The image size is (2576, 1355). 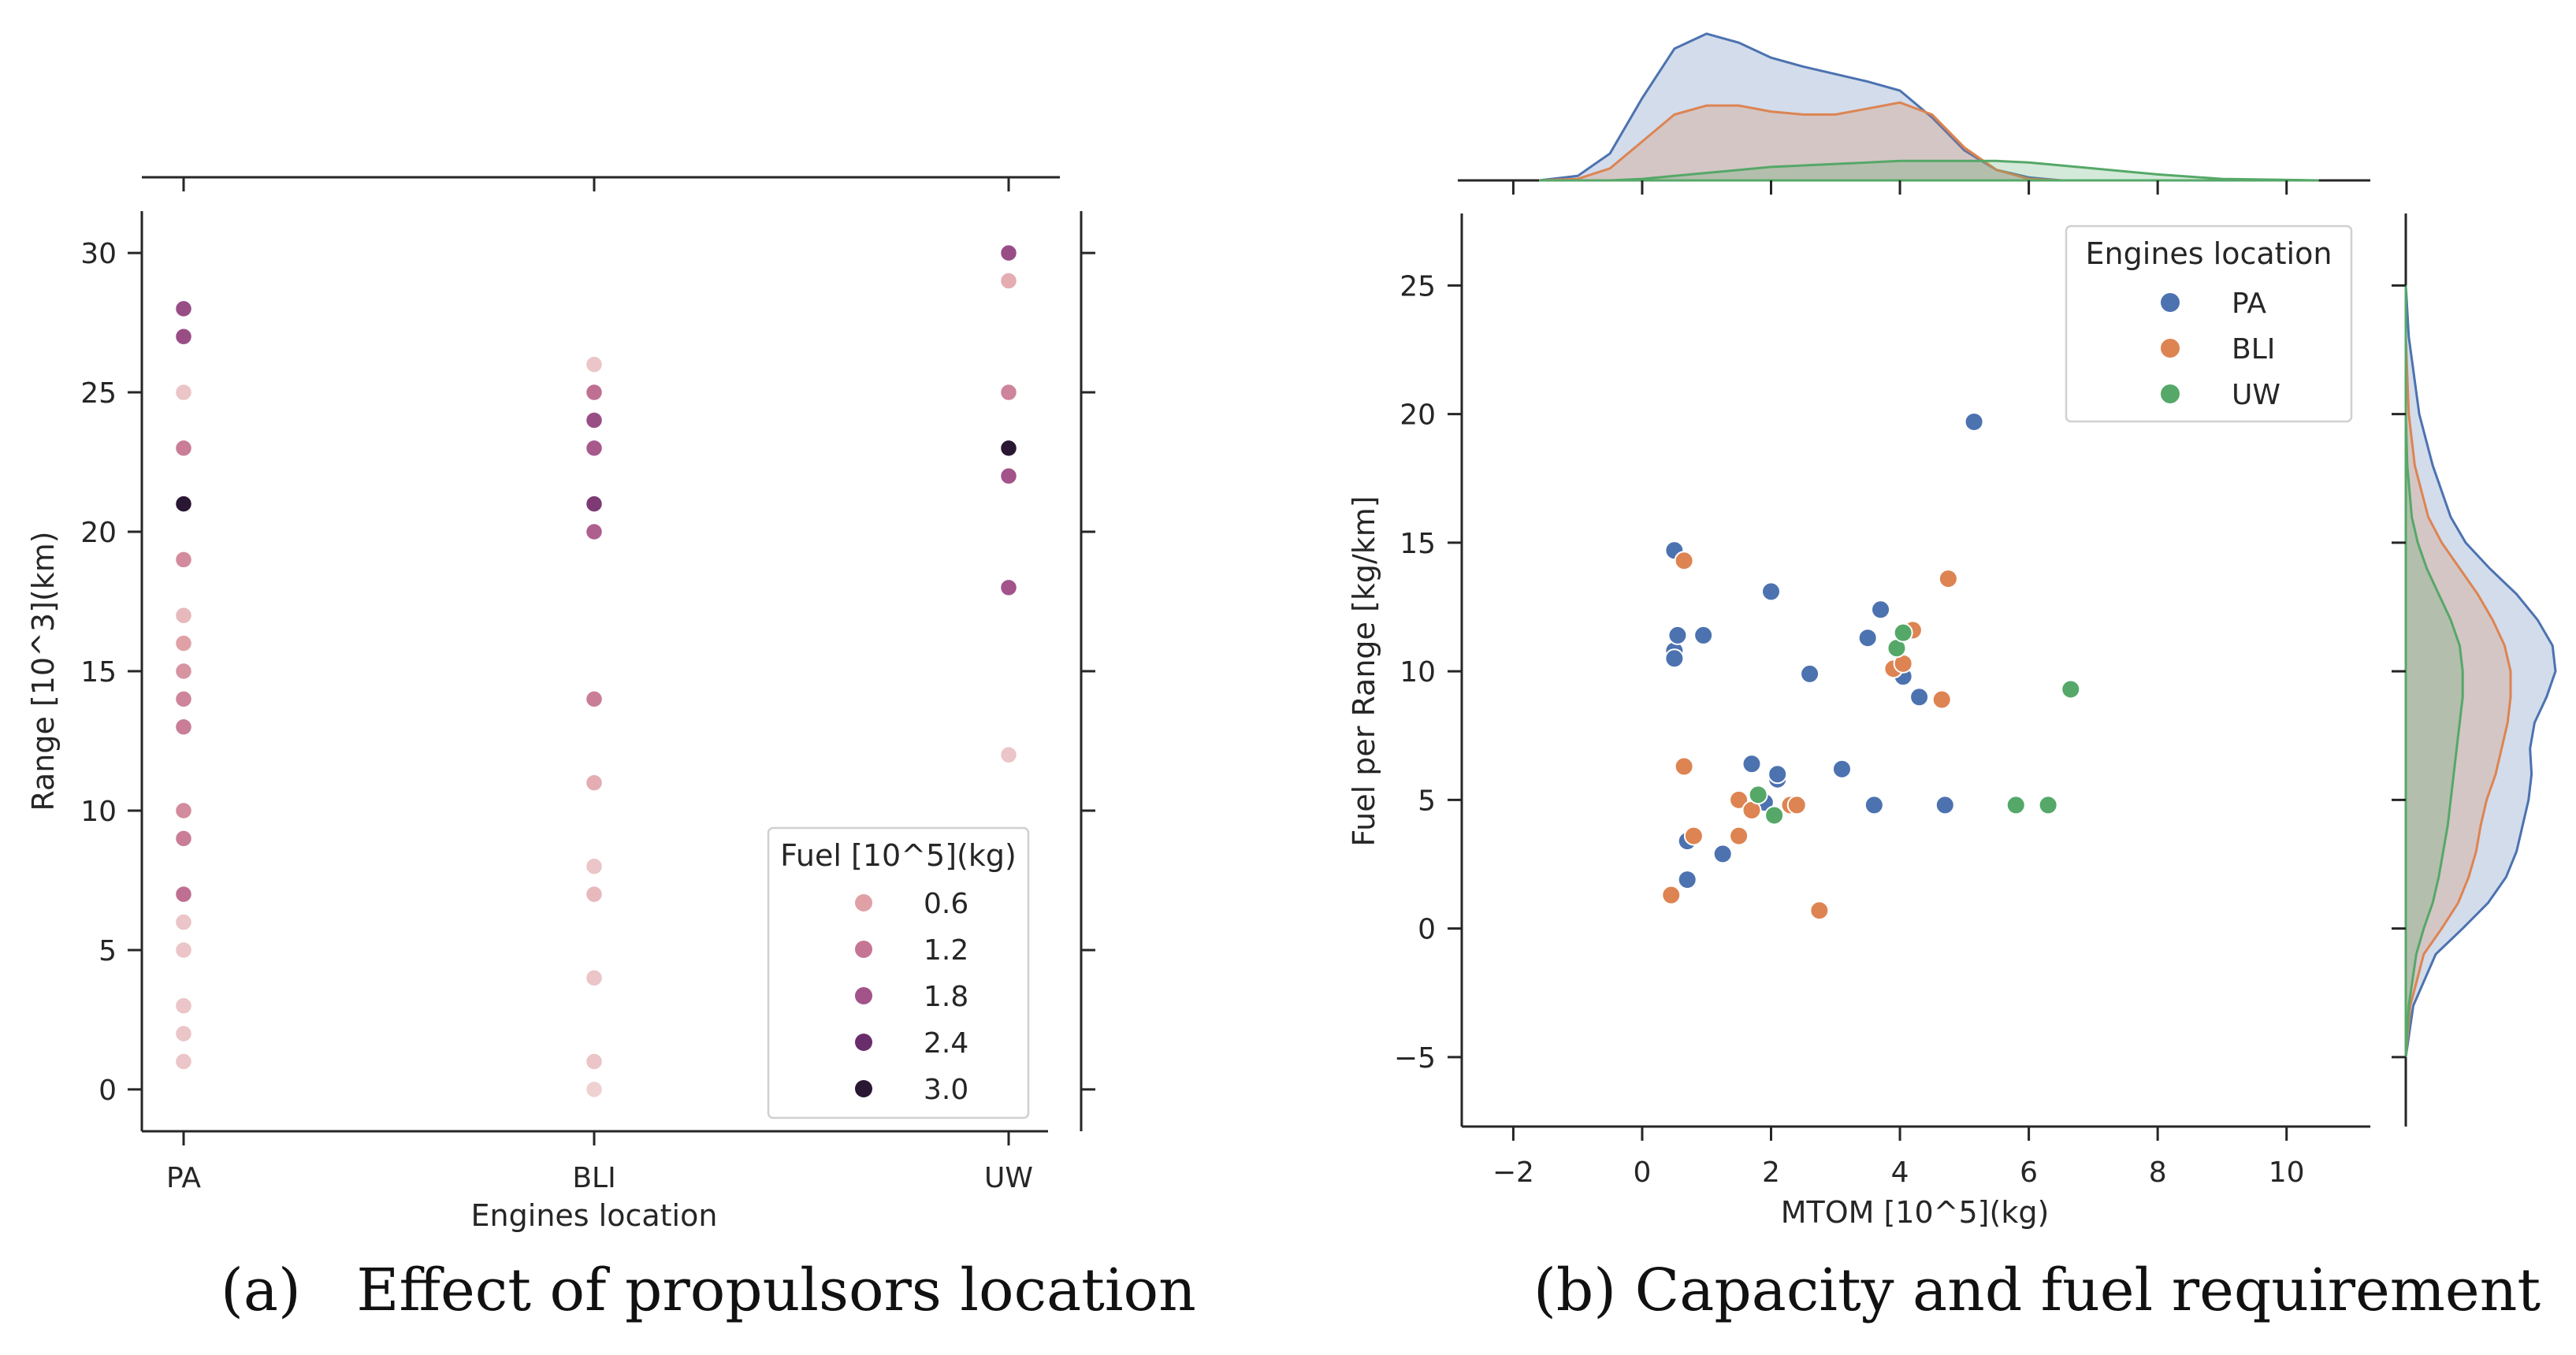 What do you see at coordinates (898, 855) in the screenshot?
I see `panel-a-legend-title: Fuel [10^5](kg)` at bounding box center [898, 855].